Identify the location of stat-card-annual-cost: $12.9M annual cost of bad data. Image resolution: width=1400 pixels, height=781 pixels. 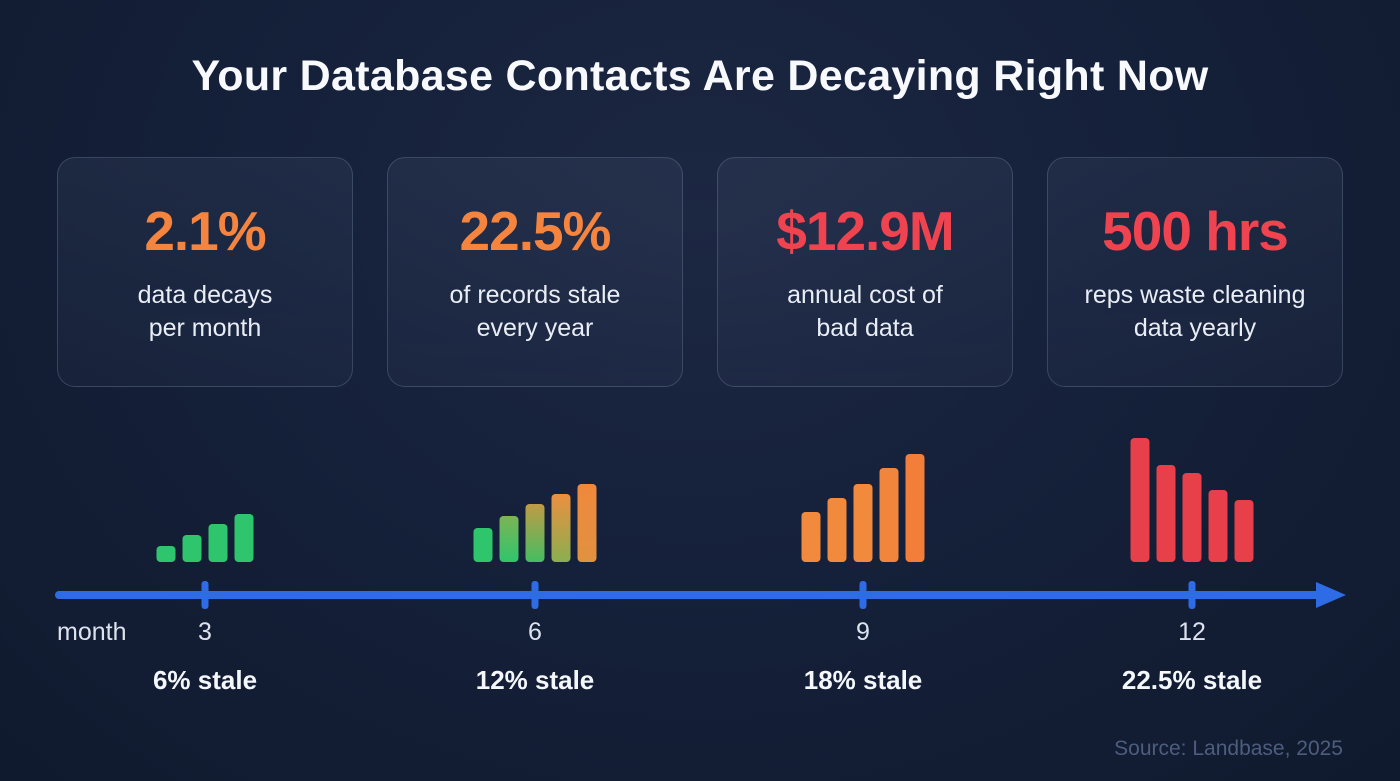
(865, 272).